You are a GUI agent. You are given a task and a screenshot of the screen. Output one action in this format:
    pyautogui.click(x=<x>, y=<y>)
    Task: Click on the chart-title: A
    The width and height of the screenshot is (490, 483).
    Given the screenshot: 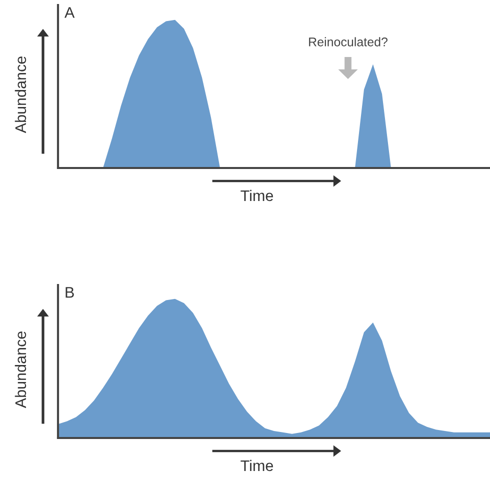 What is the action you would take?
    pyautogui.click(x=69, y=12)
    